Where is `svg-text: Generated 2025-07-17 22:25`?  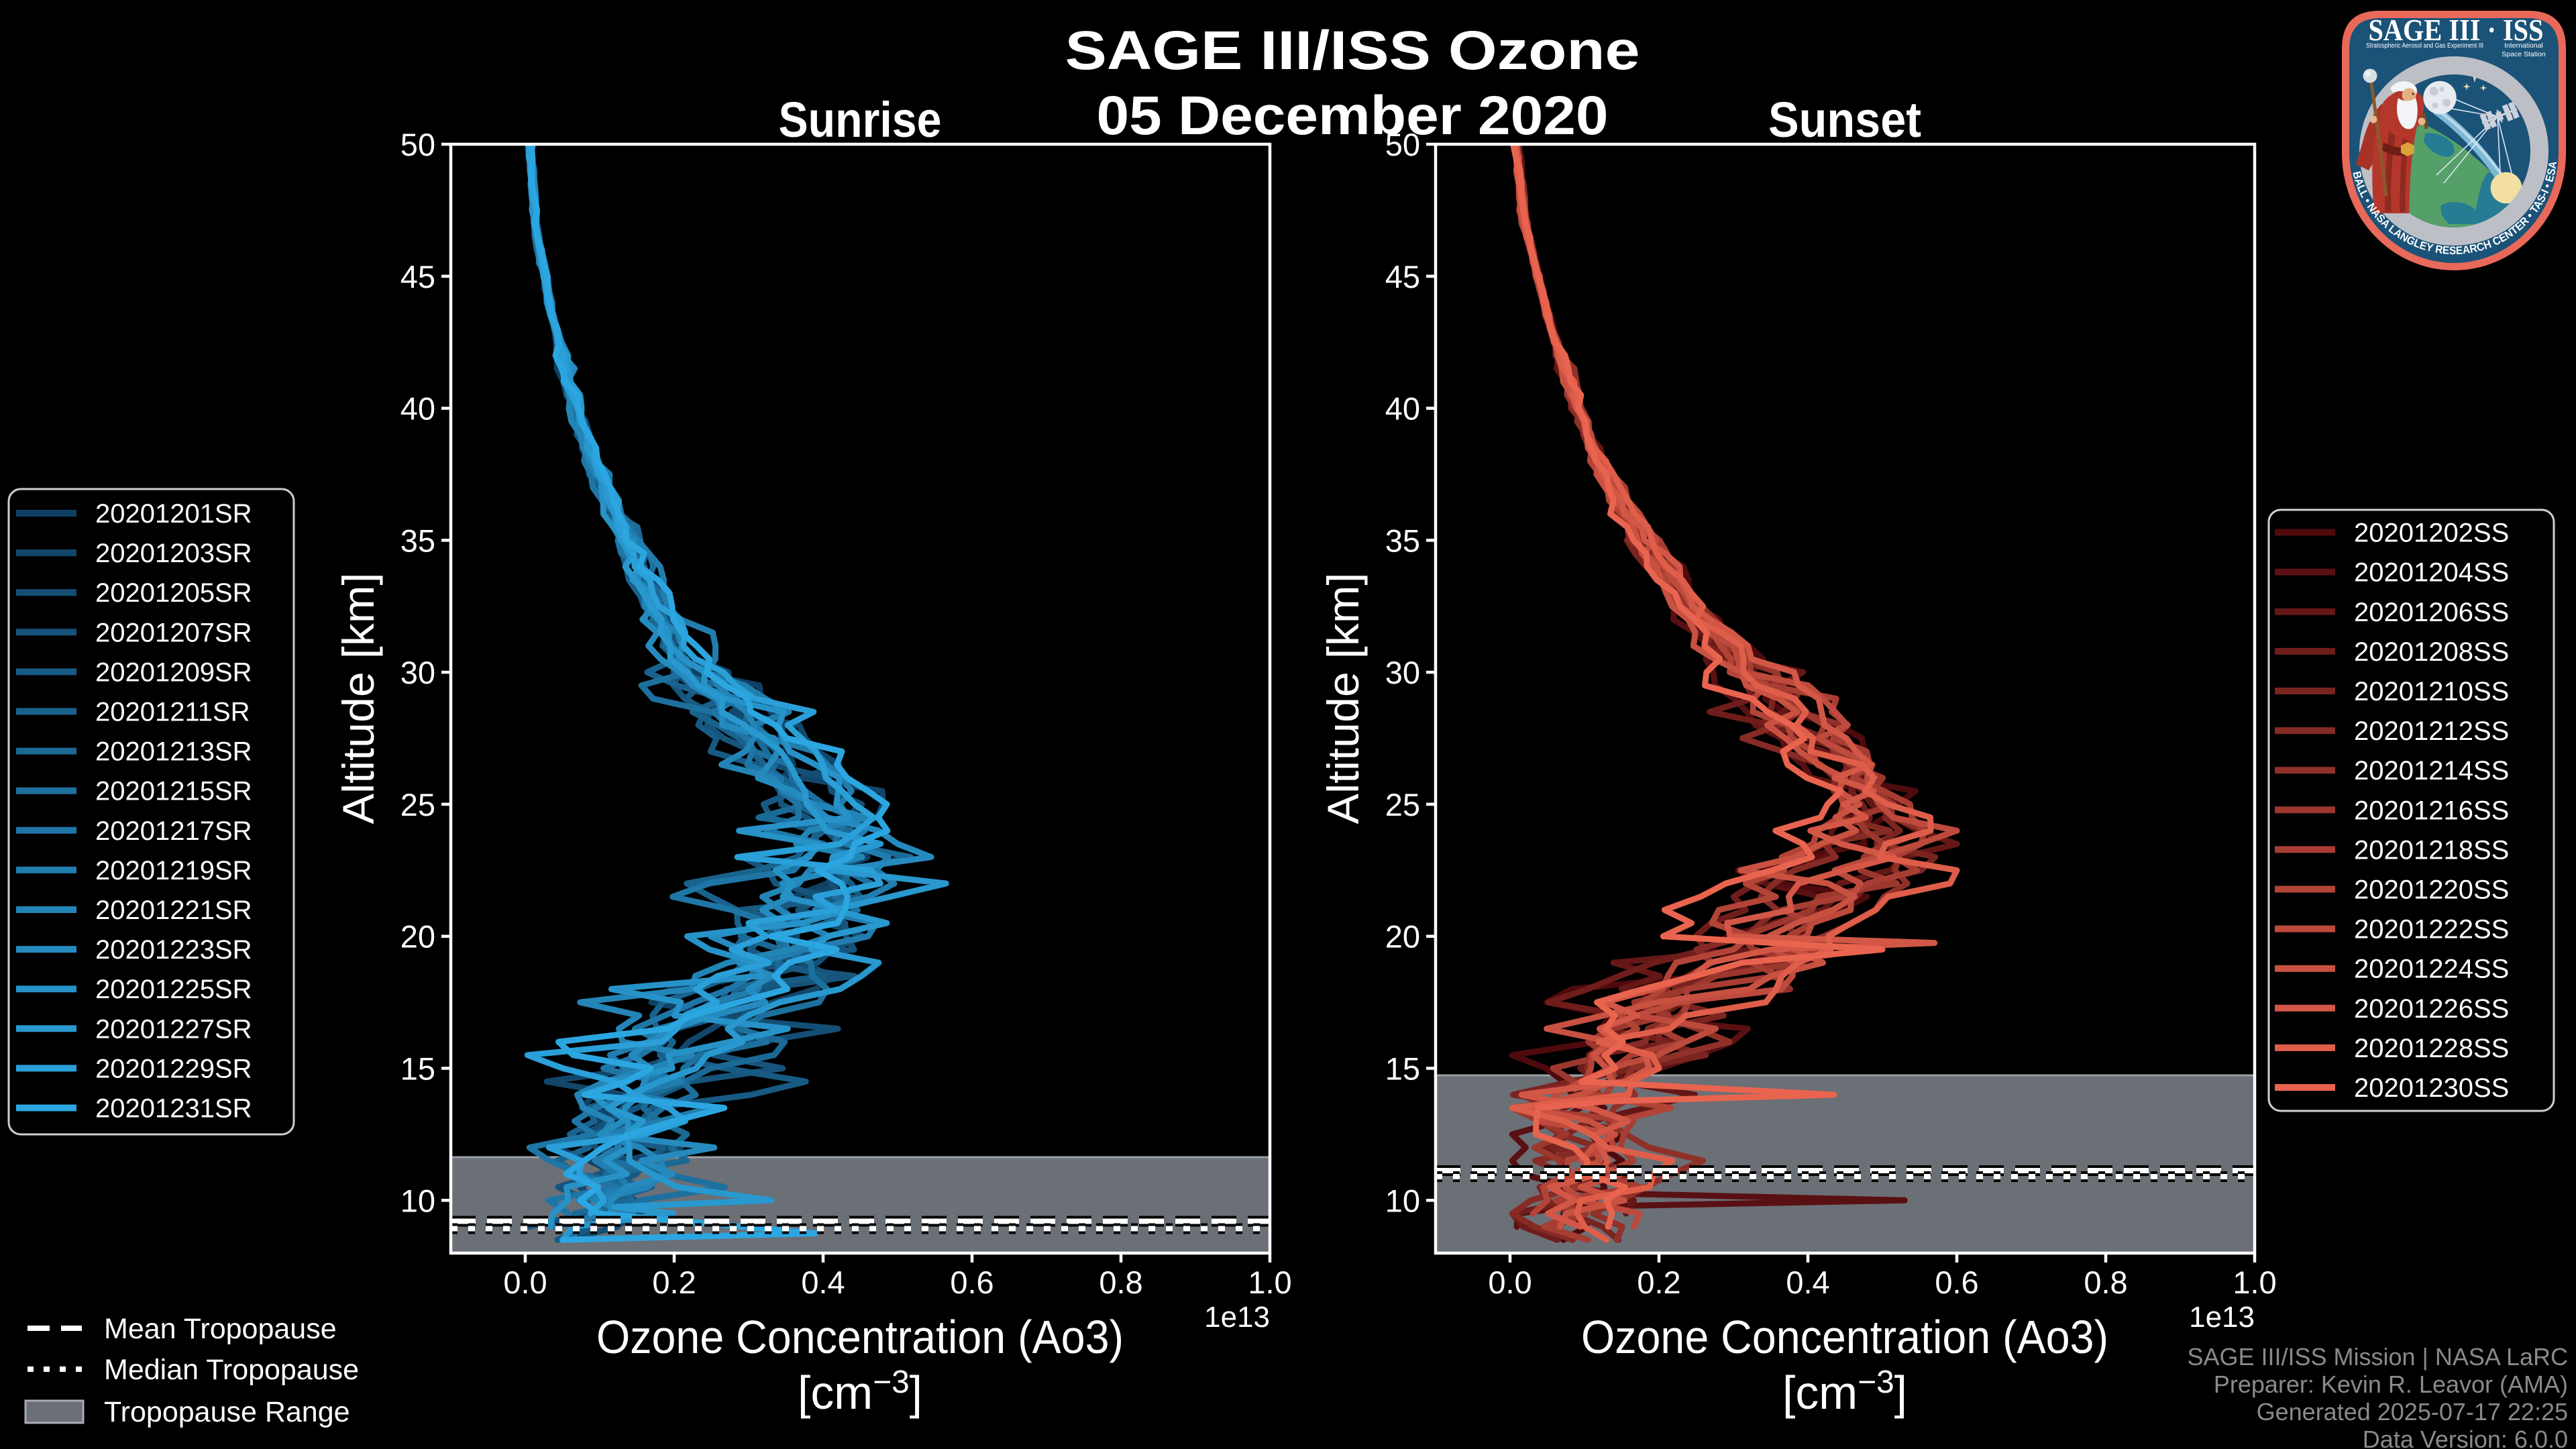 svg-text: Generated 2025-07-17 22:25 is located at coordinates (2412, 1412).